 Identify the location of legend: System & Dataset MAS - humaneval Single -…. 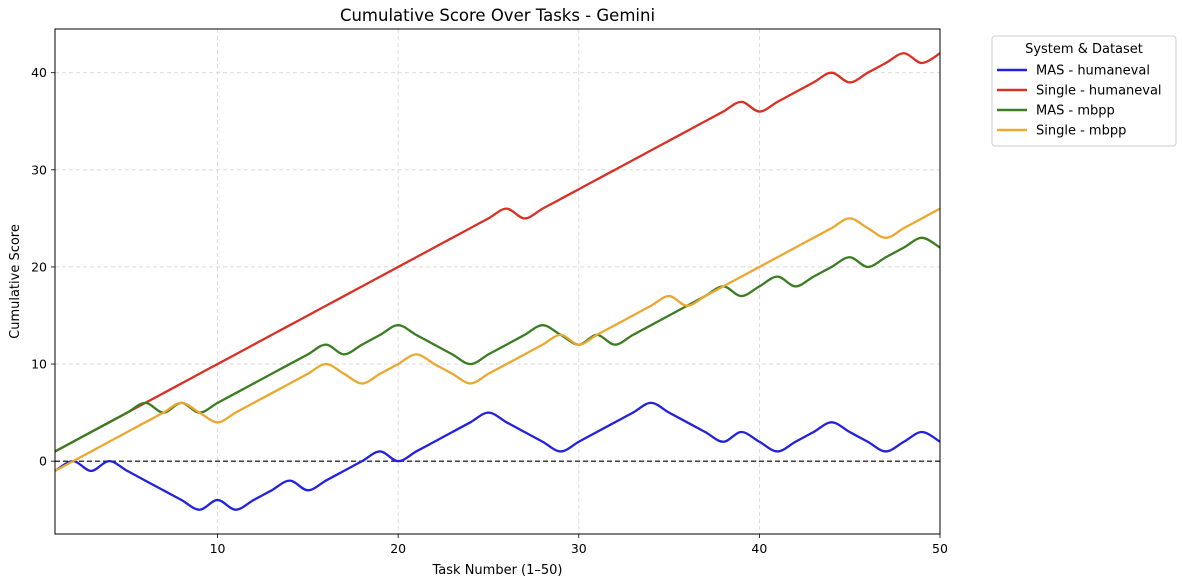
(1084, 91).